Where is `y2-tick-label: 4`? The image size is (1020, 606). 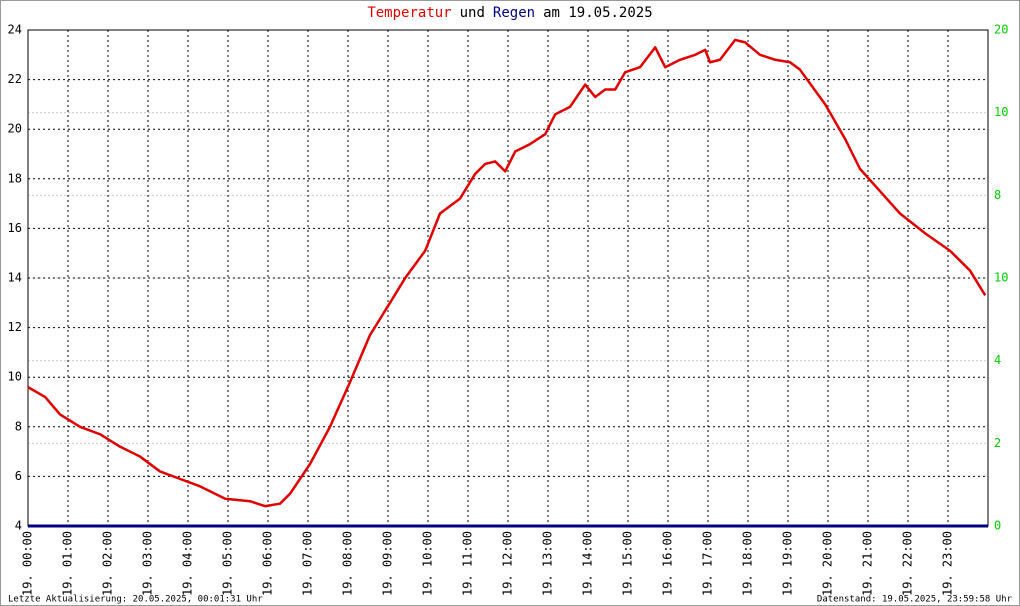 y2-tick-label: 4 is located at coordinates (997, 360).